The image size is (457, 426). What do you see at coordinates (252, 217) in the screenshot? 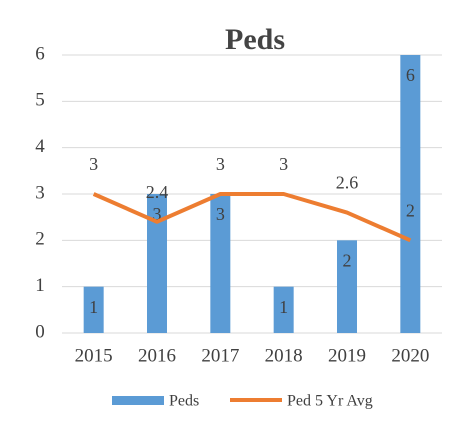
I see `line` at bounding box center [252, 217].